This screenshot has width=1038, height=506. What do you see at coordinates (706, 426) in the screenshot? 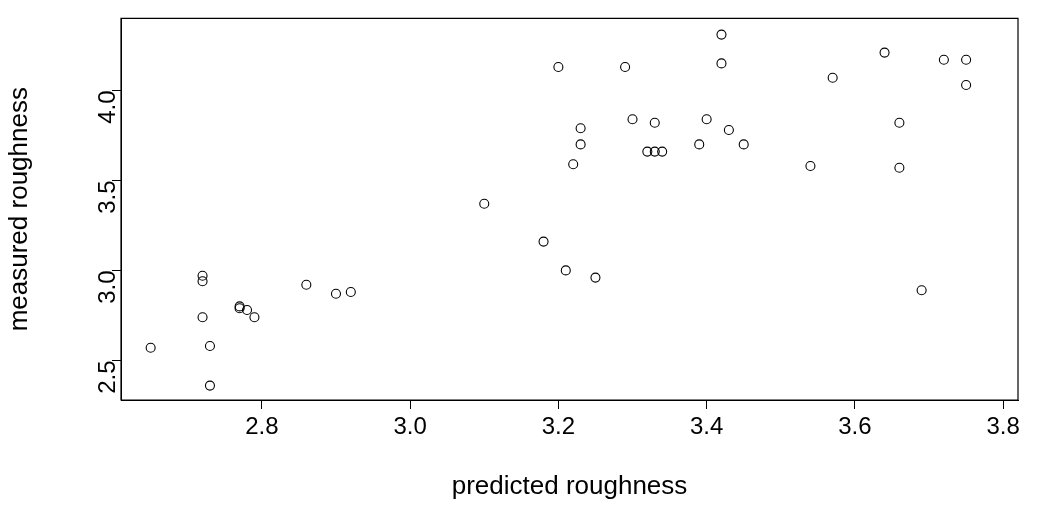
I see `x-tick-label: 3.4` at bounding box center [706, 426].